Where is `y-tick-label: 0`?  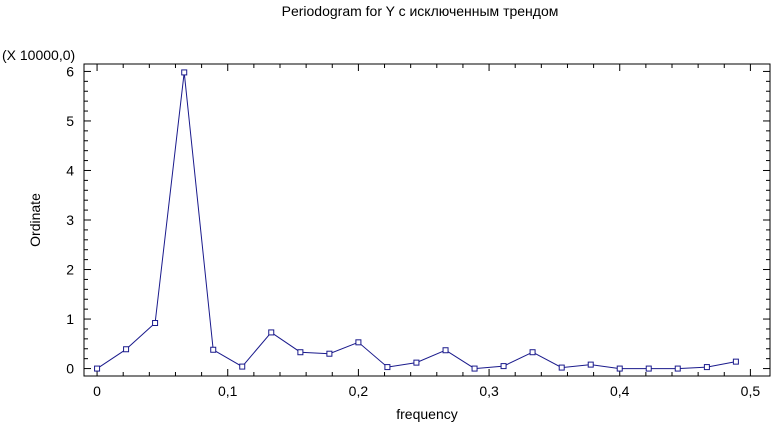
y-tick-label: 0 is located at coordinates (70, 369).